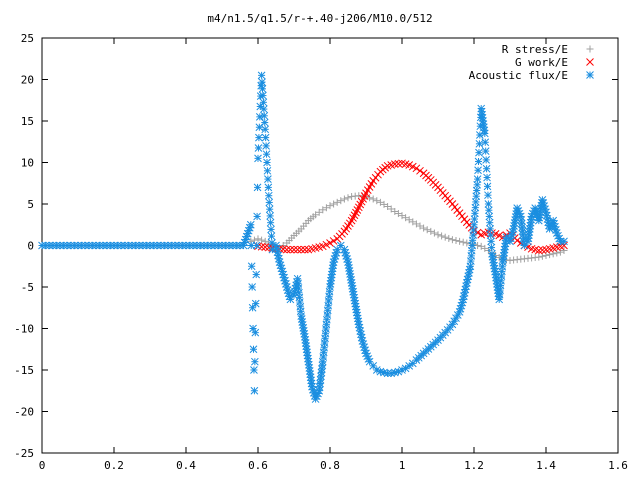 The width and height of the screenshot is (640, 480). Describe the element at coordinates (24, 370) in the screenshot. I see `y-tick-label: -15` at that location.